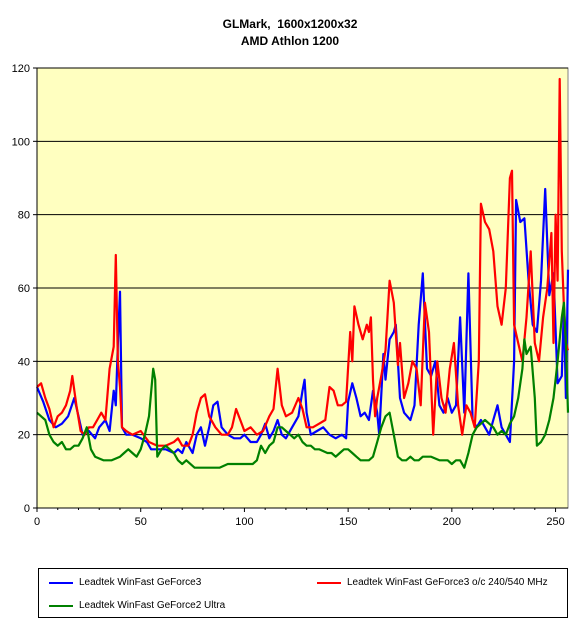 This screenshot has width=580, height=631. I want to click on legend-swatch-geforce3, so click(61, 582).